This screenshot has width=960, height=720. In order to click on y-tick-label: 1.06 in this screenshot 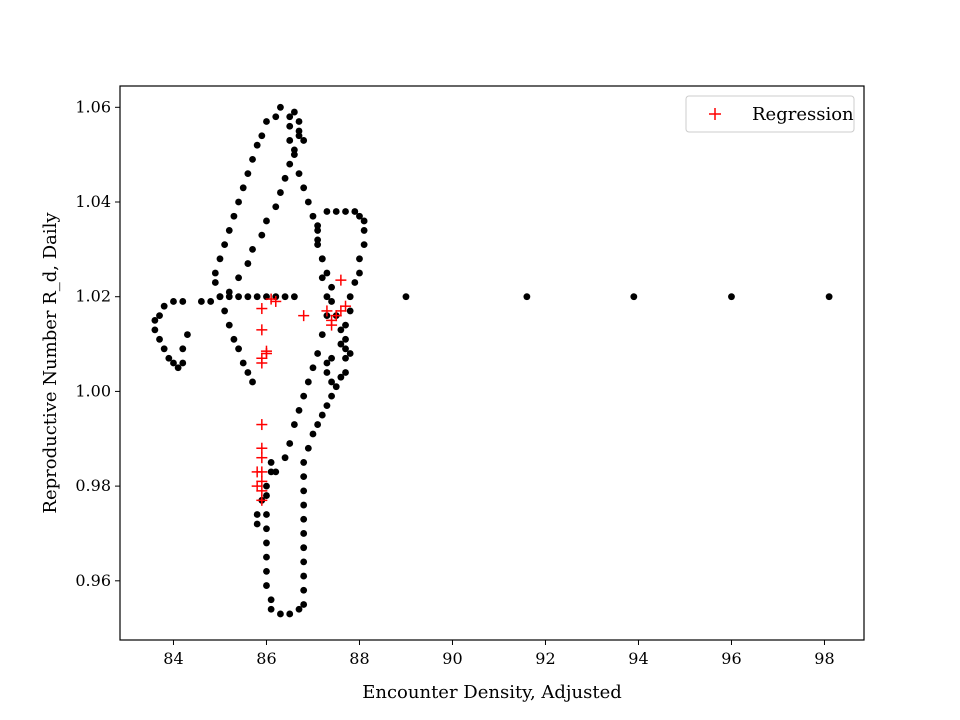, I will do `click(93, 106)`.